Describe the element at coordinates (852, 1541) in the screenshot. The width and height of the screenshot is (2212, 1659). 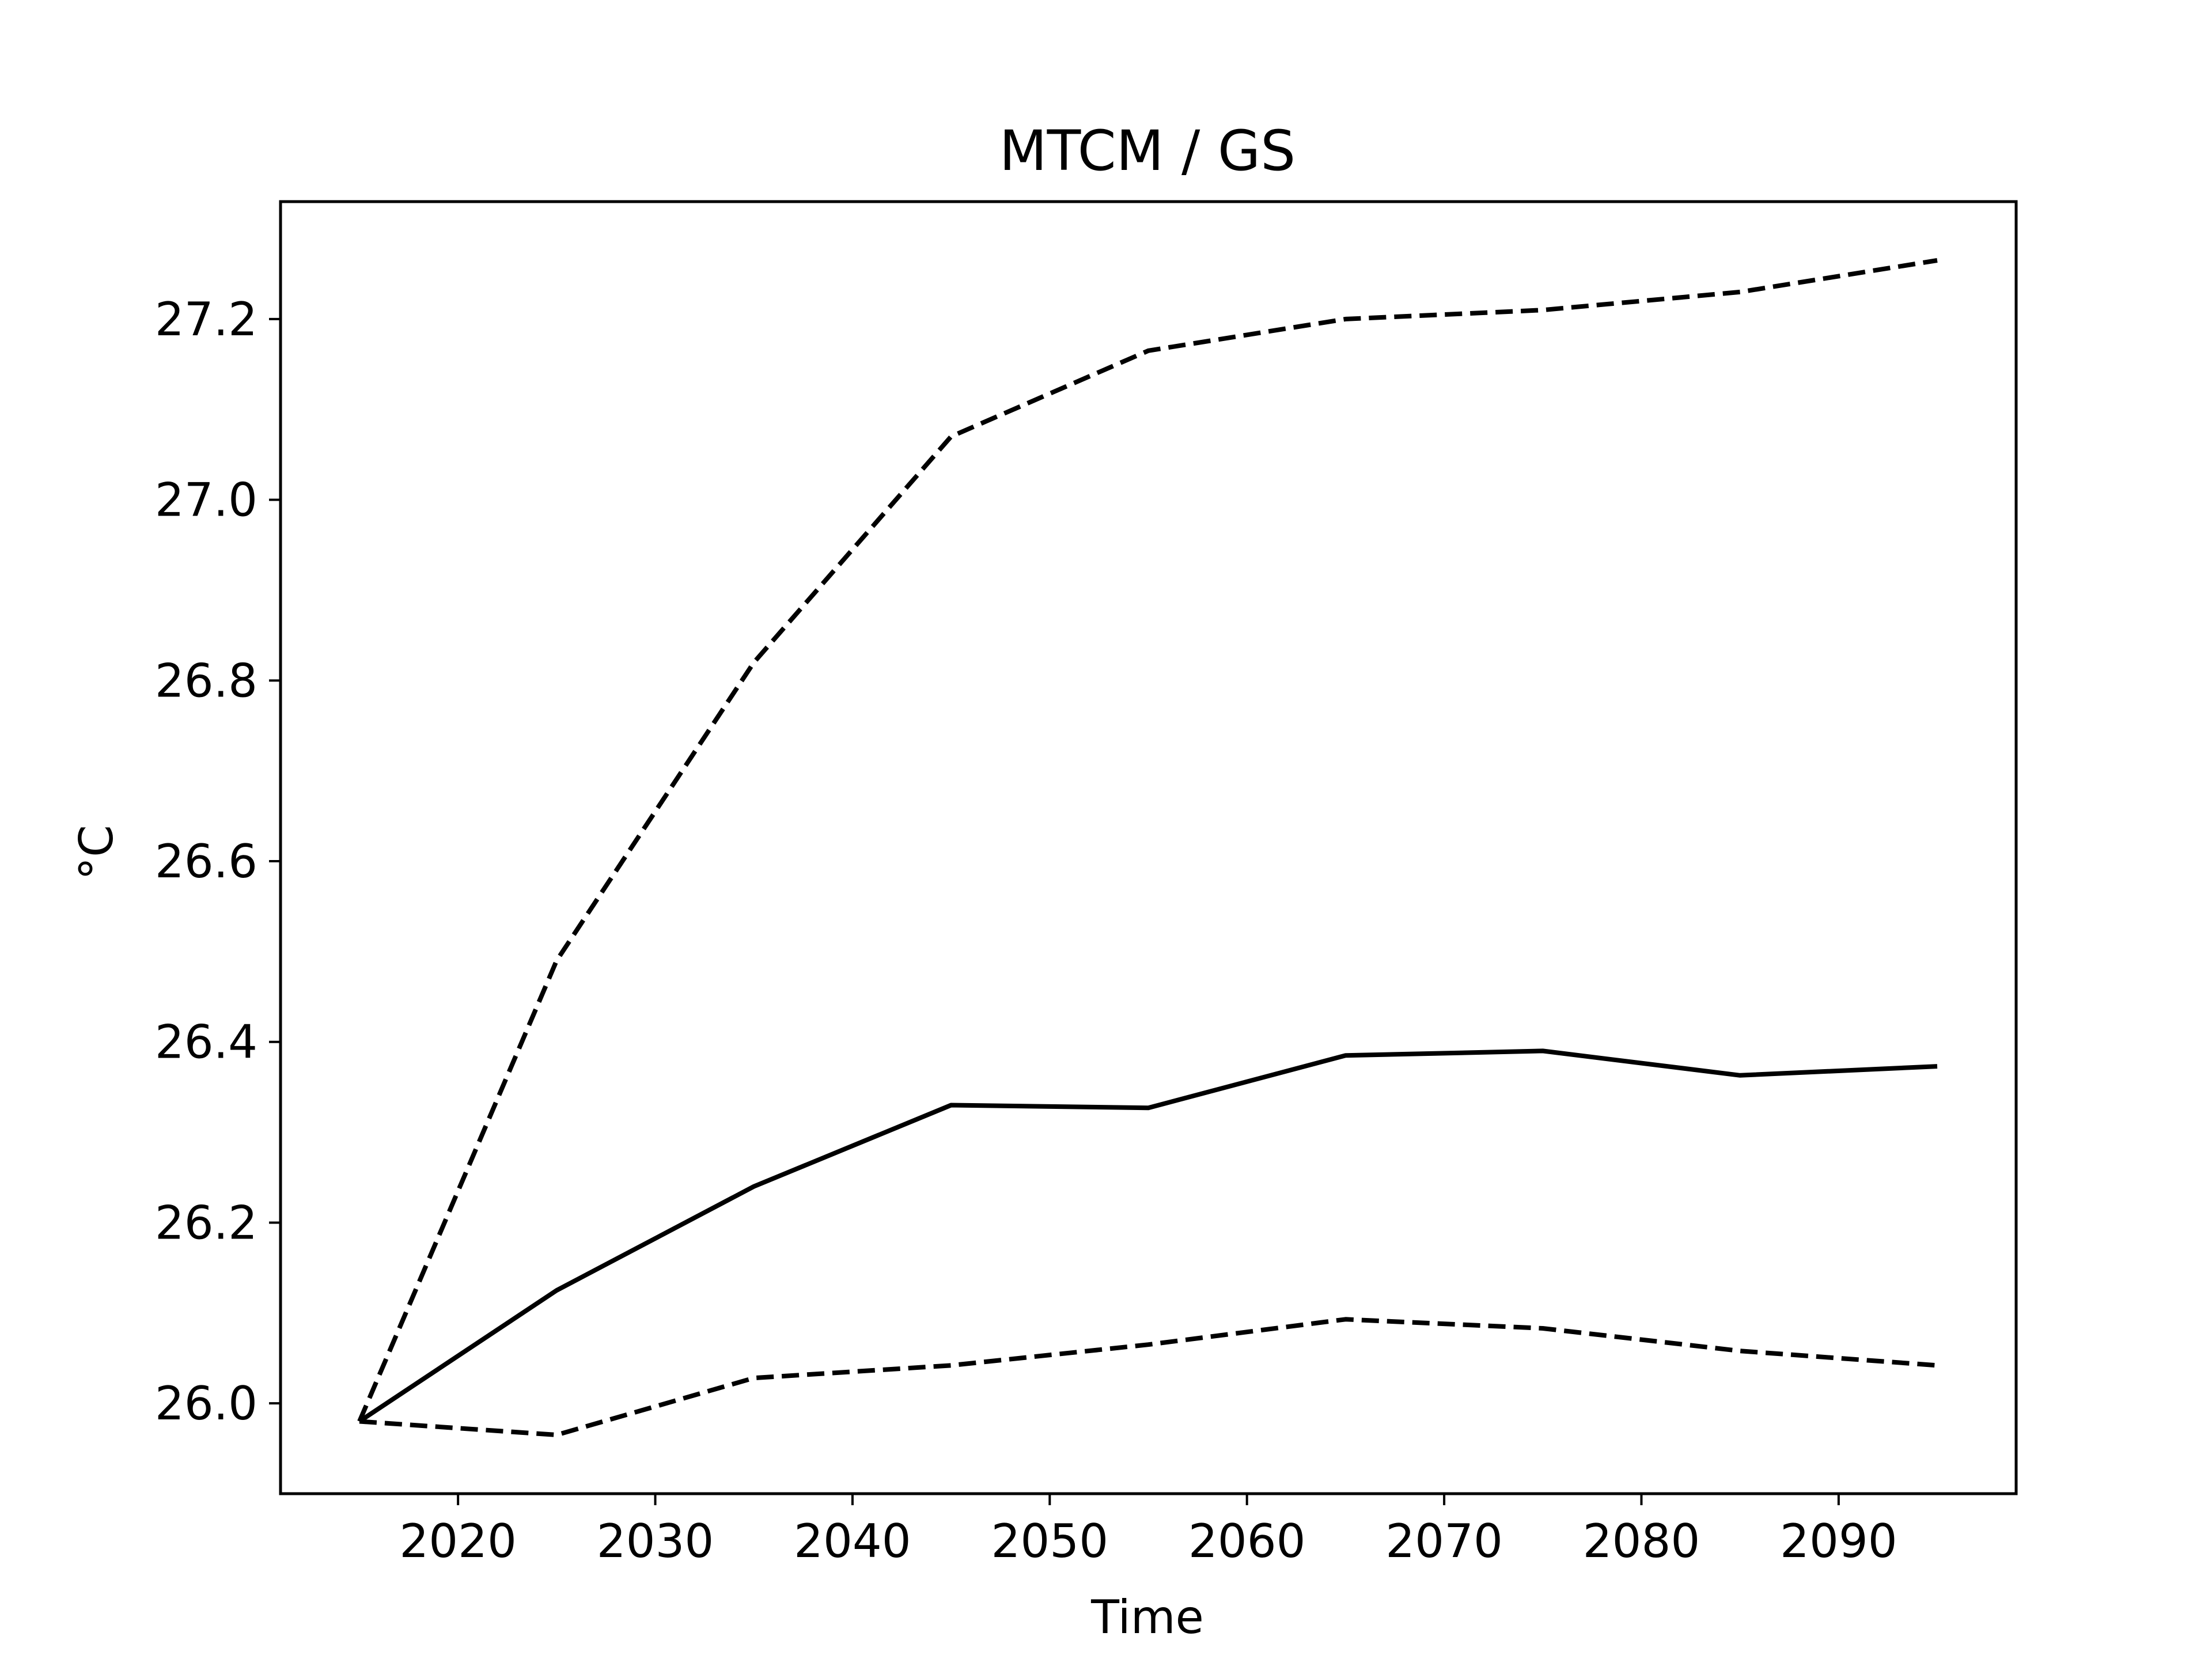
I see `x-tick-label: 2040` at that location.